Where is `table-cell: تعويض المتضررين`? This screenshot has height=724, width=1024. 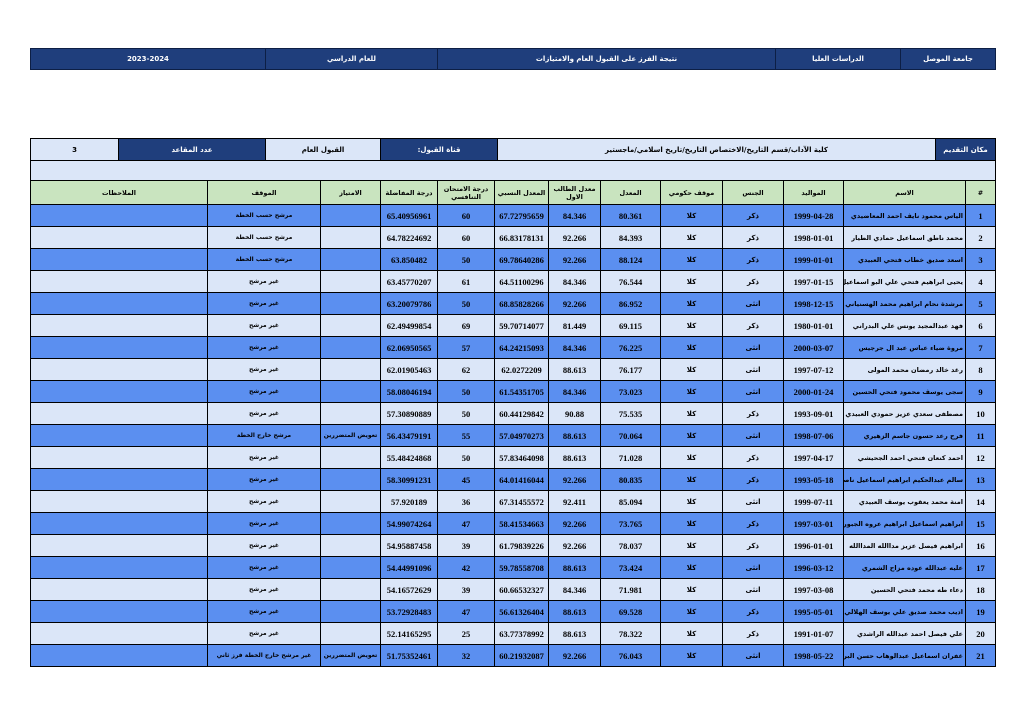
table-cell: تعويض المتضررين is located at coordinates (350, 435).